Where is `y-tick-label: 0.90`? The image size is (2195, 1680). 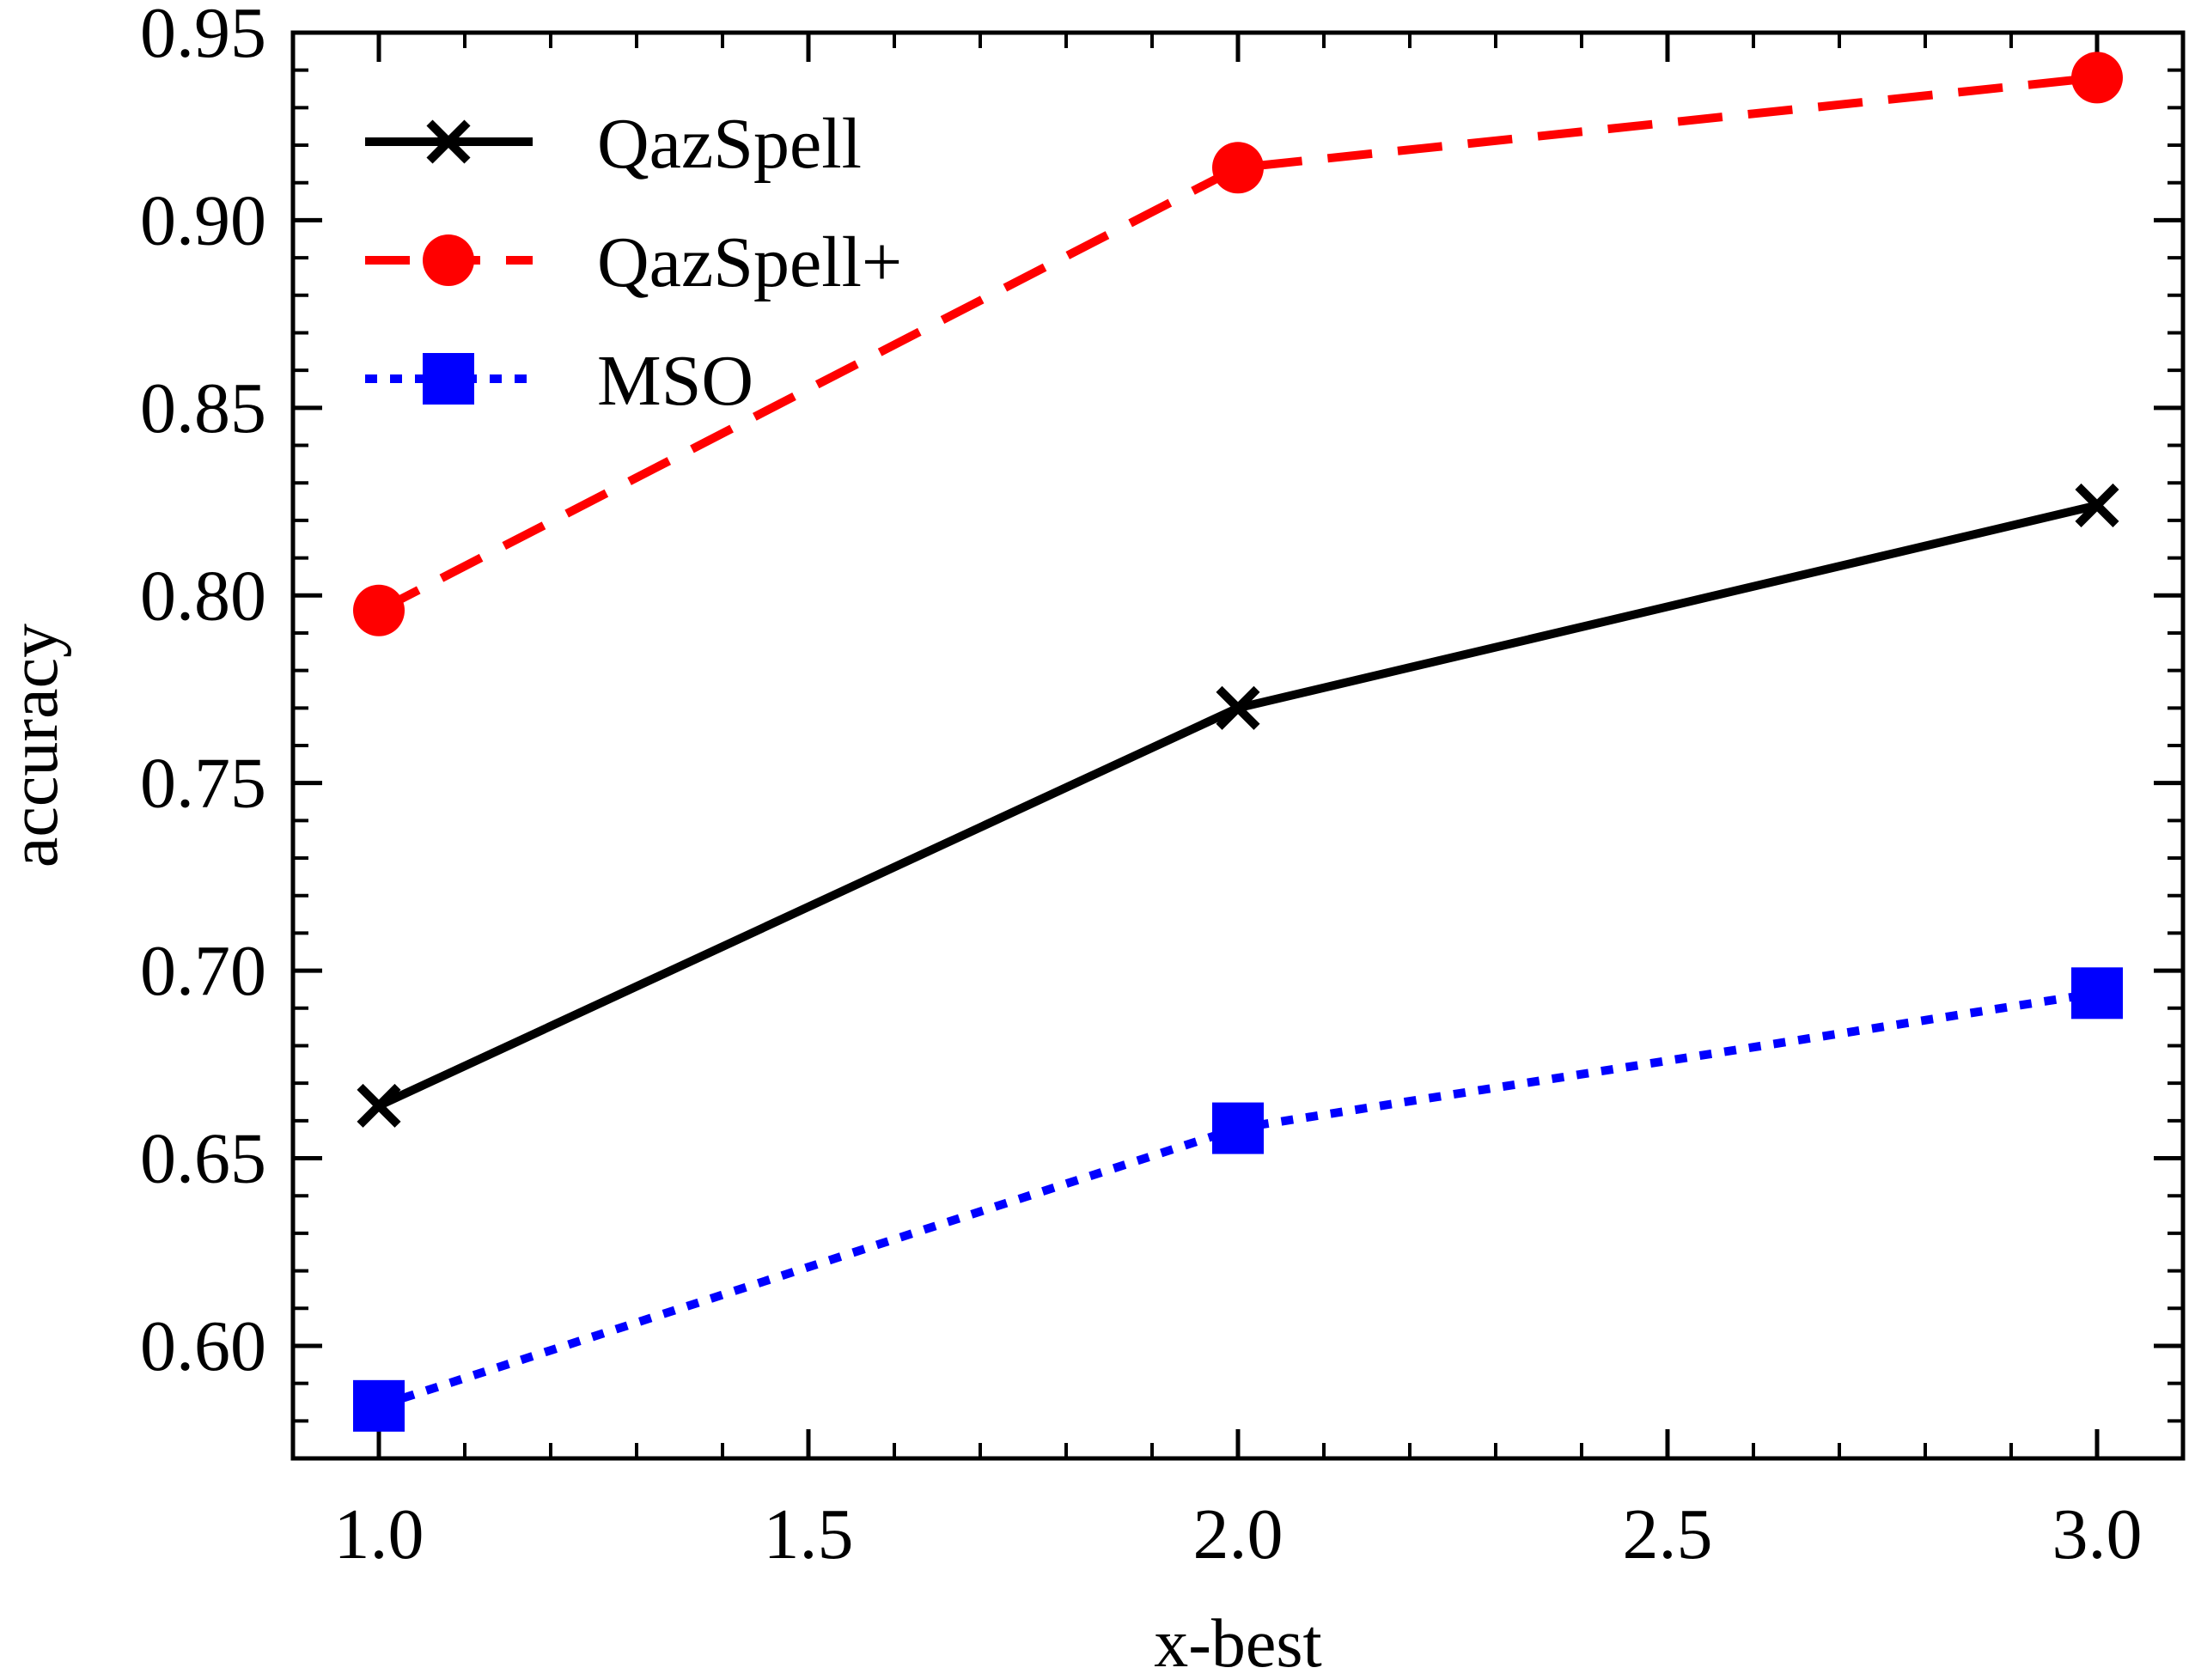 y-tick-label: 0.90 is located at coordinates (203, 220).